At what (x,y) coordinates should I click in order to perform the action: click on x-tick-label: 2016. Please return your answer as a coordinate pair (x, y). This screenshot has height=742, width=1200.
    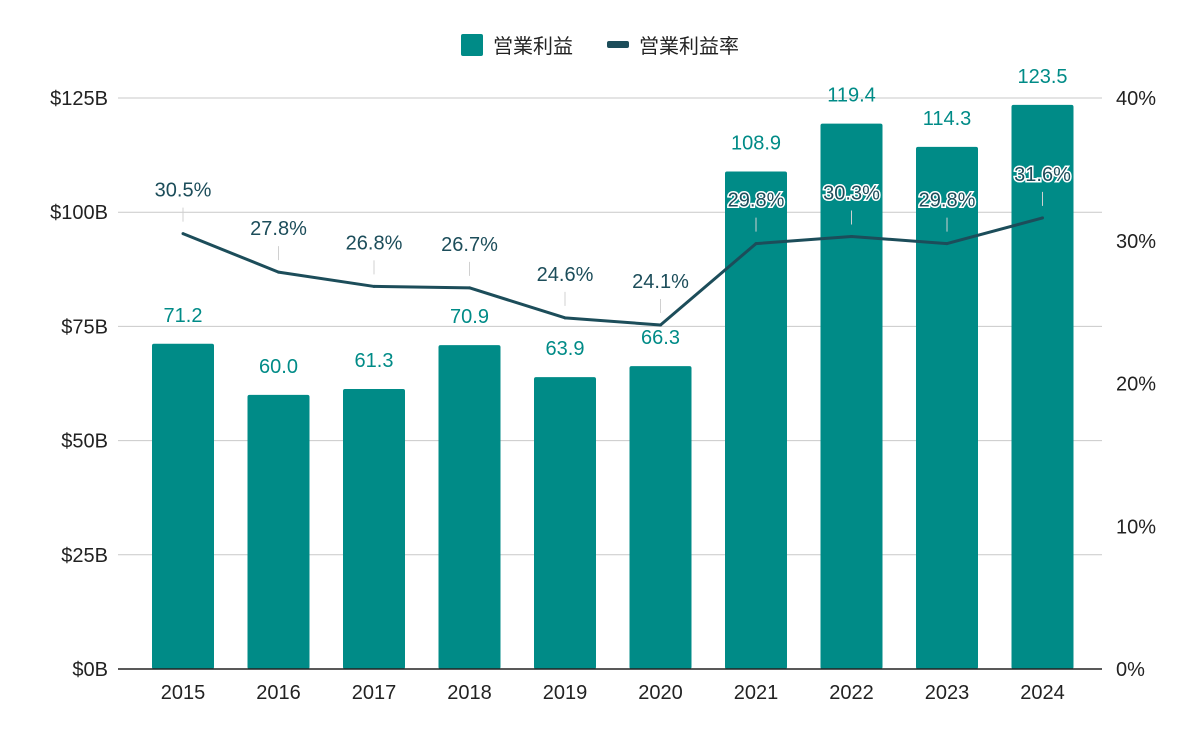
    Looking at the image, I should click on (278, 693).